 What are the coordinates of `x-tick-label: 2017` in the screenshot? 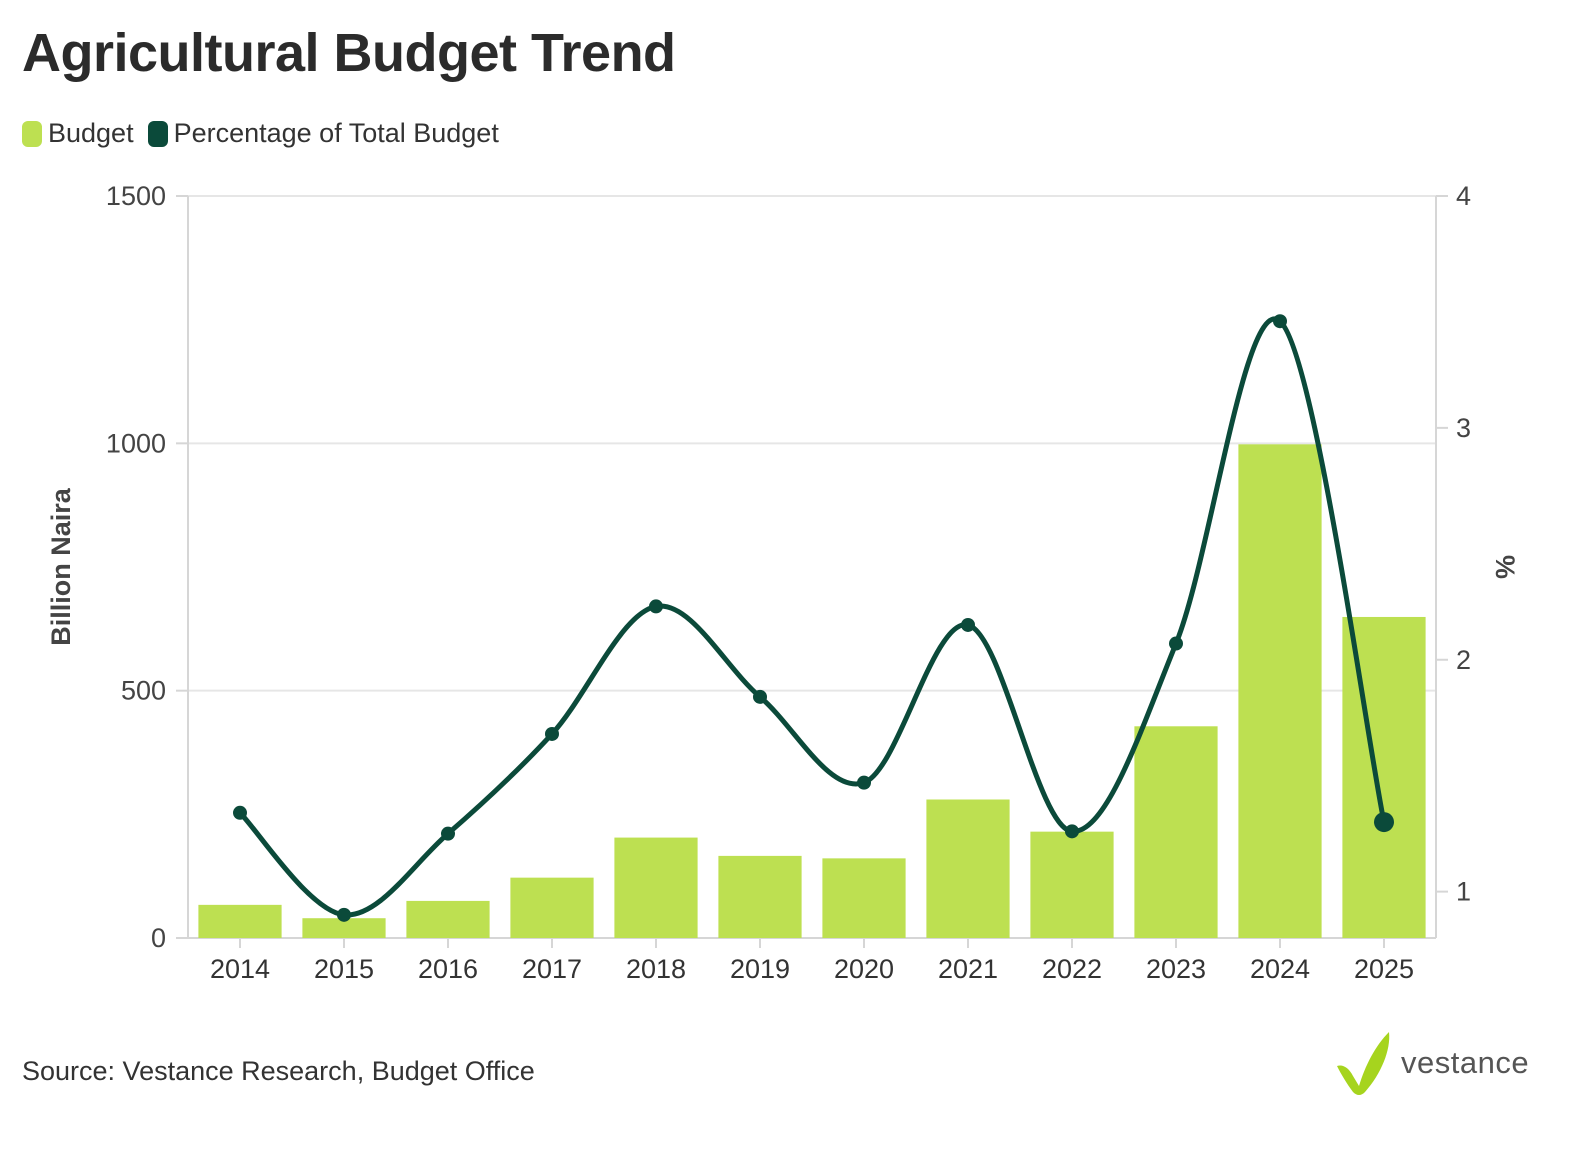 It's located at (552, 969).